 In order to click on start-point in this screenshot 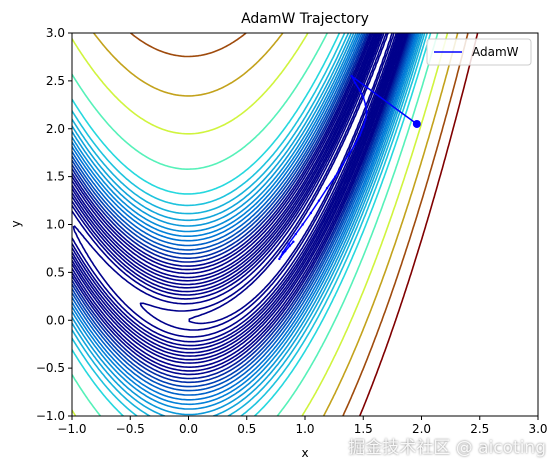, I will do `click(416, 123)`.